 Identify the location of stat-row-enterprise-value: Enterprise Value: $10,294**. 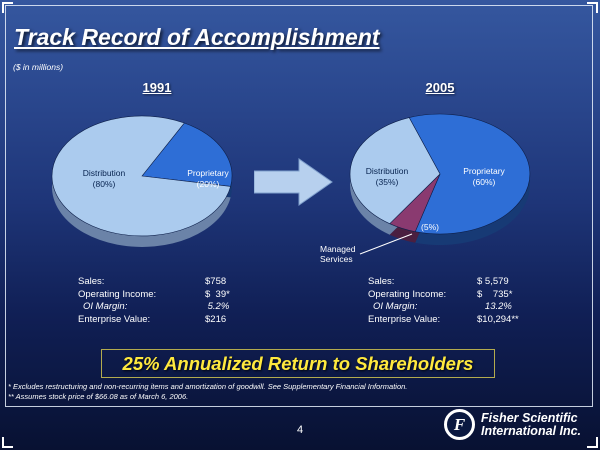
(443, 319).